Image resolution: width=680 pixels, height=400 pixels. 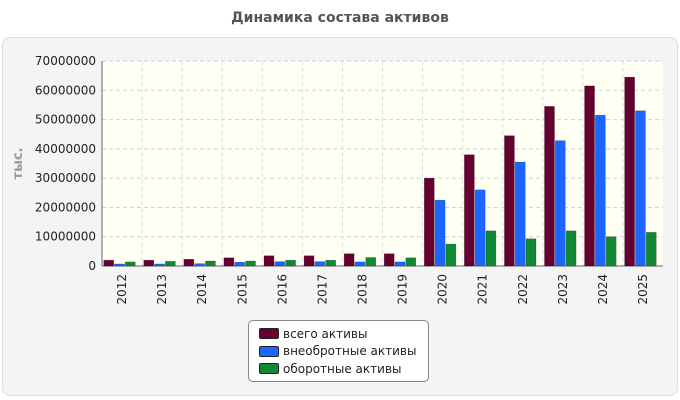 I want to click on legend-item-current: оборотные активы, so click(x=343, y=369).